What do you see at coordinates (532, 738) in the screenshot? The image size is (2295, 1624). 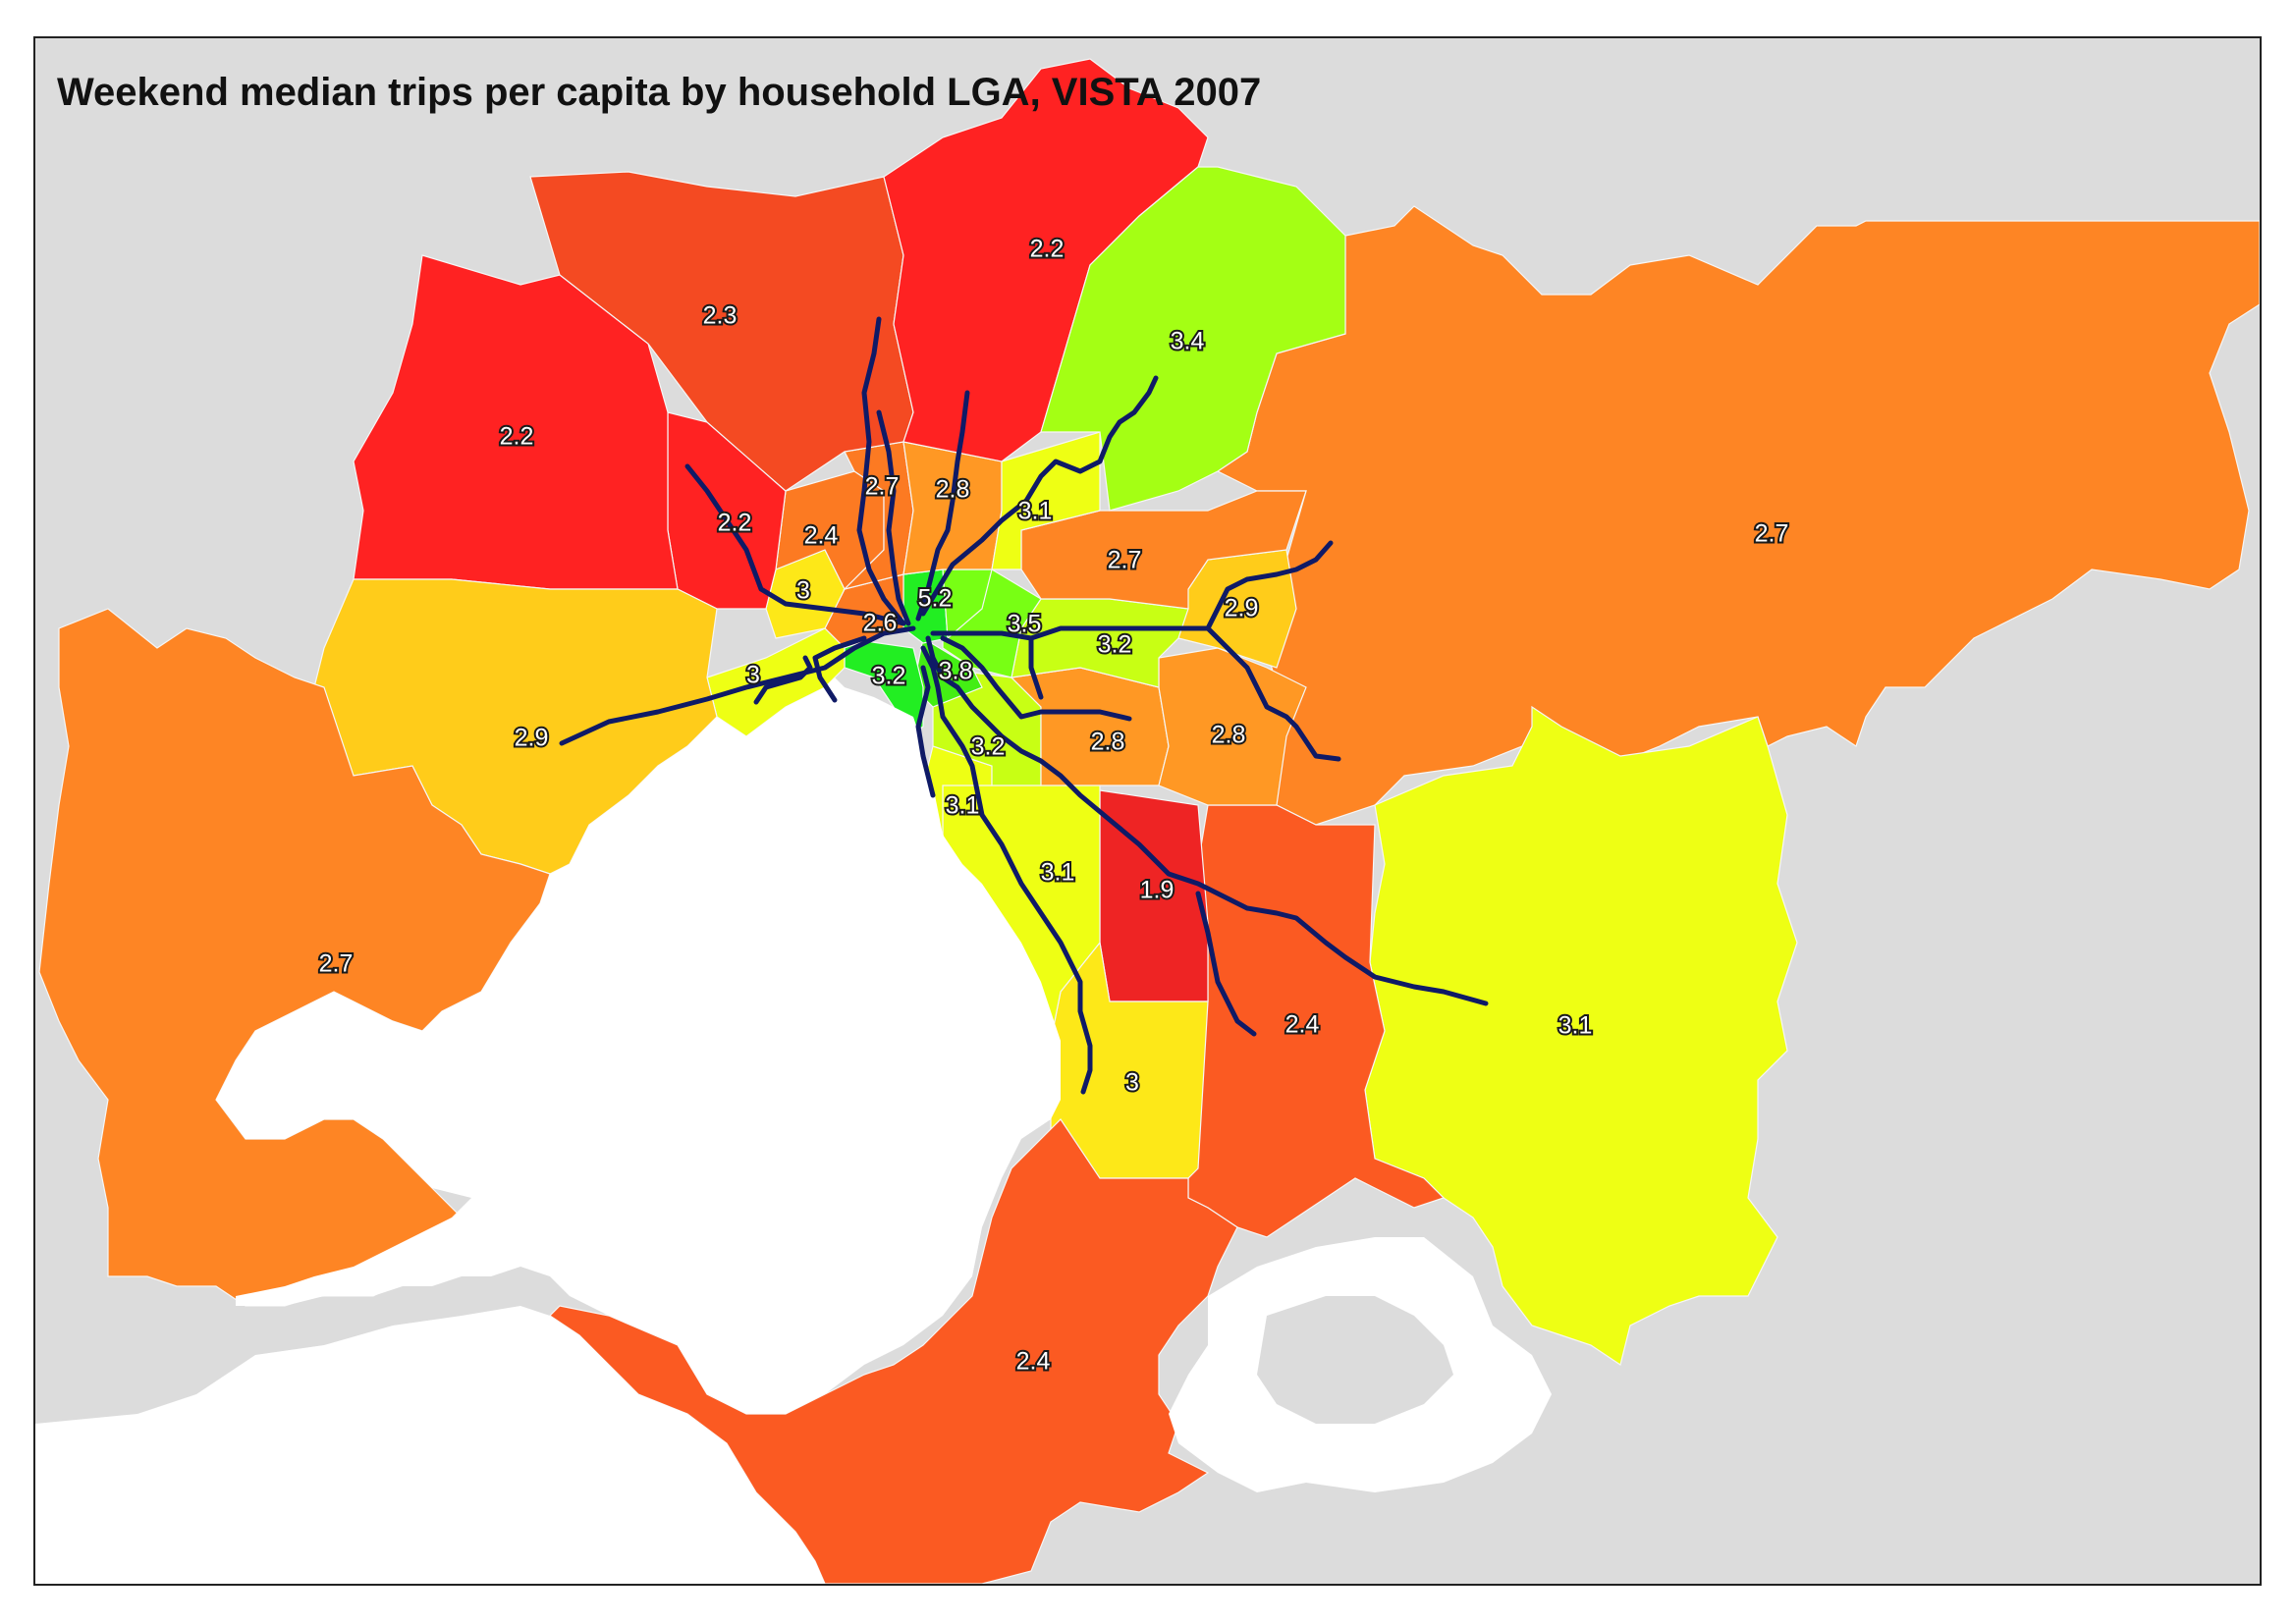 I see `lga-value-wyndham: 2.9` at bounding box center [532, 738].